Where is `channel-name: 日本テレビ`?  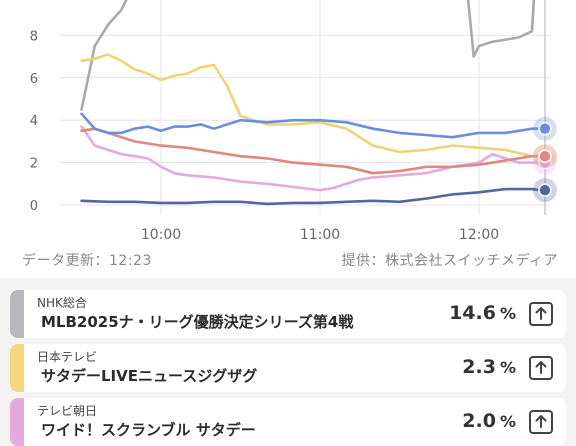
channel-name: 日本テレビ is located at coordinates (67, 357).